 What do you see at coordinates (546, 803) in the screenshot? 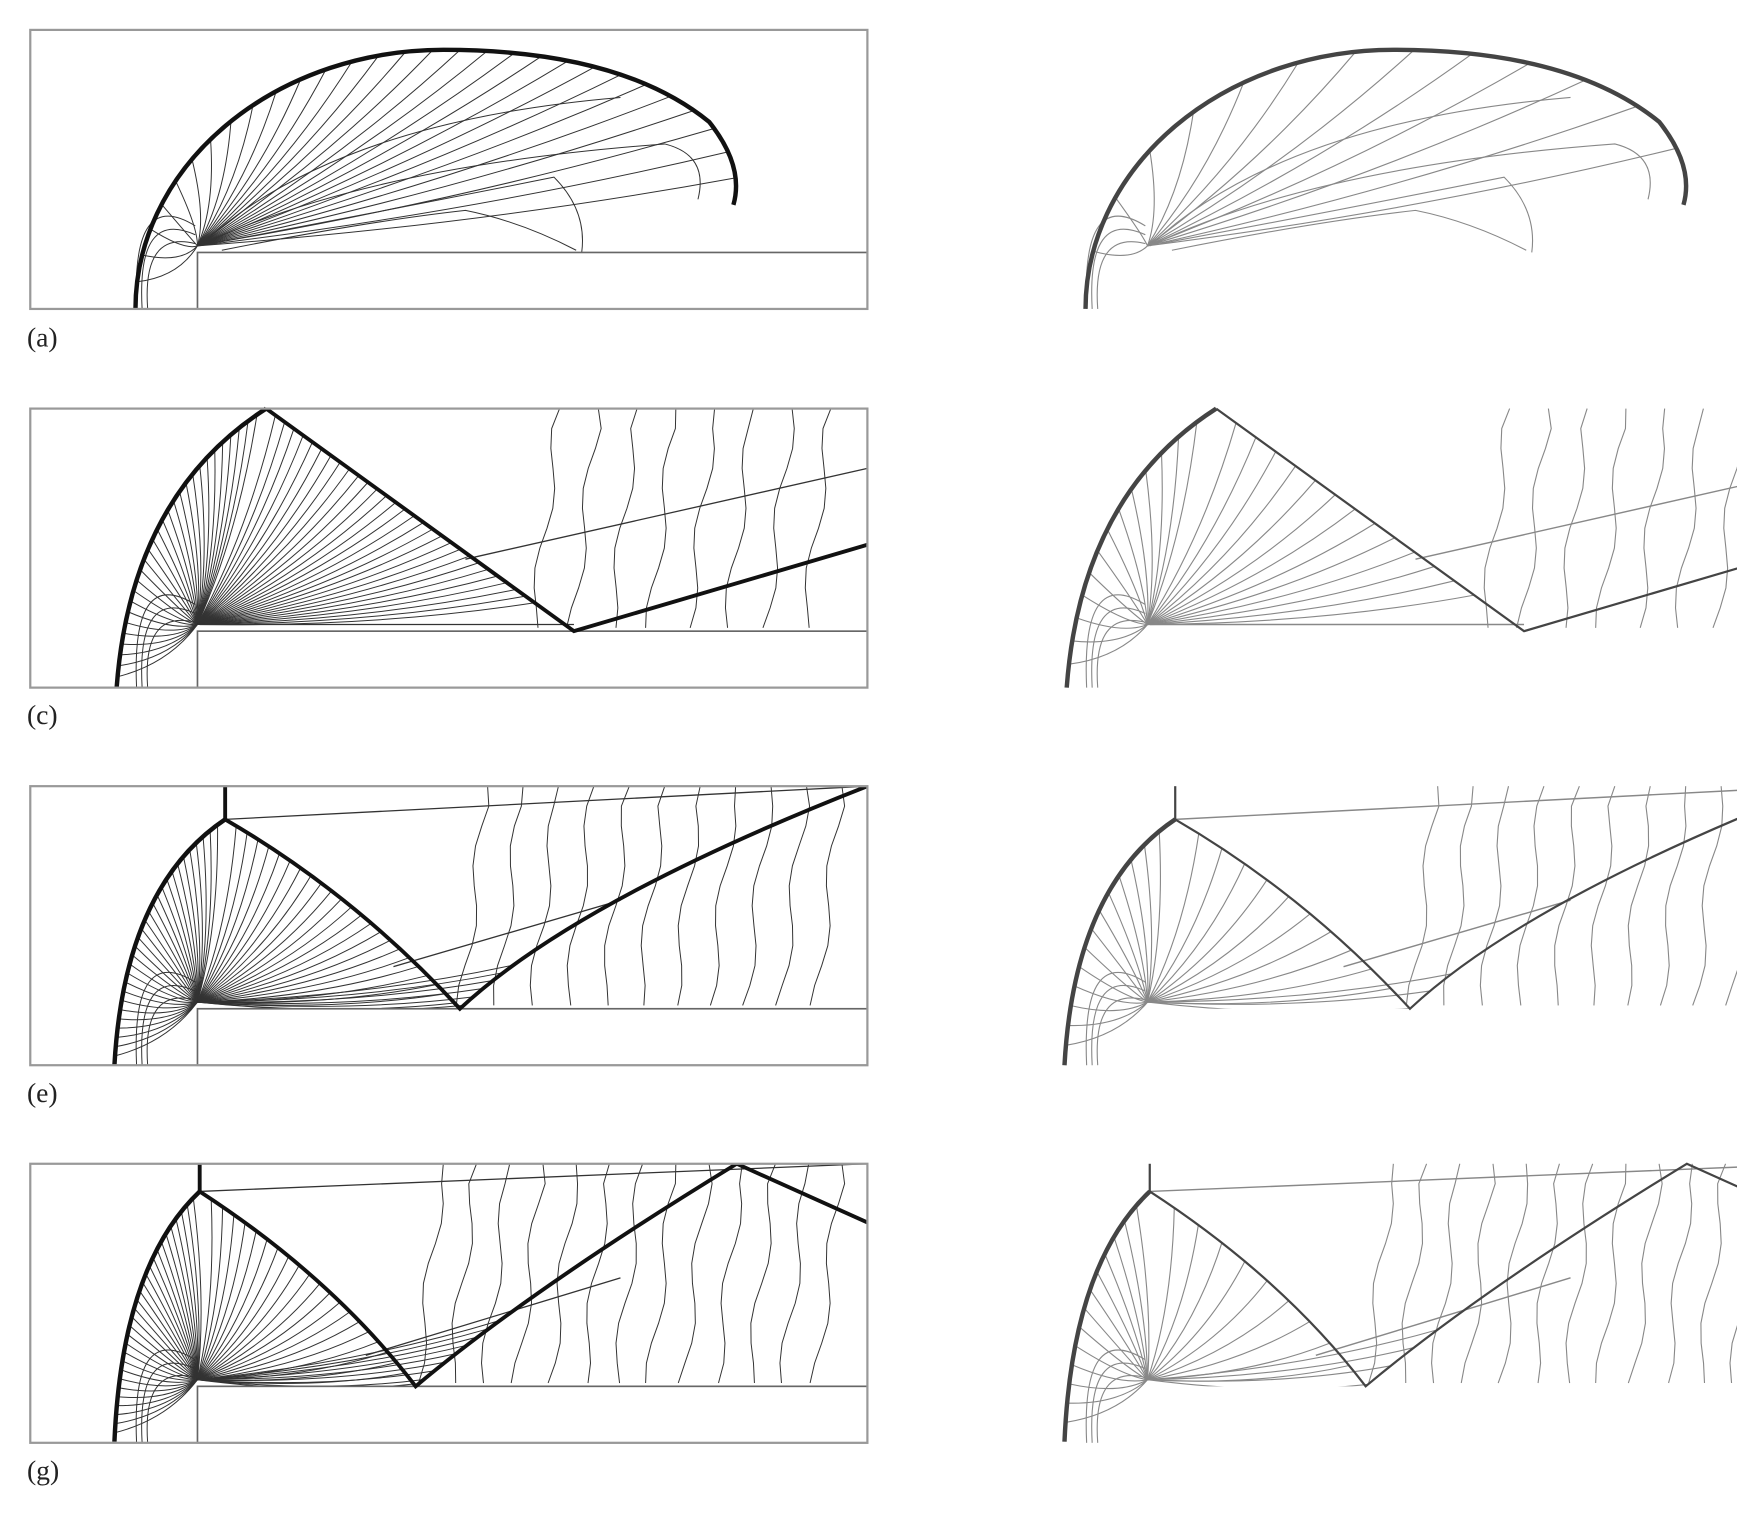
I see `slip-line` at bounding box center [546, 803].